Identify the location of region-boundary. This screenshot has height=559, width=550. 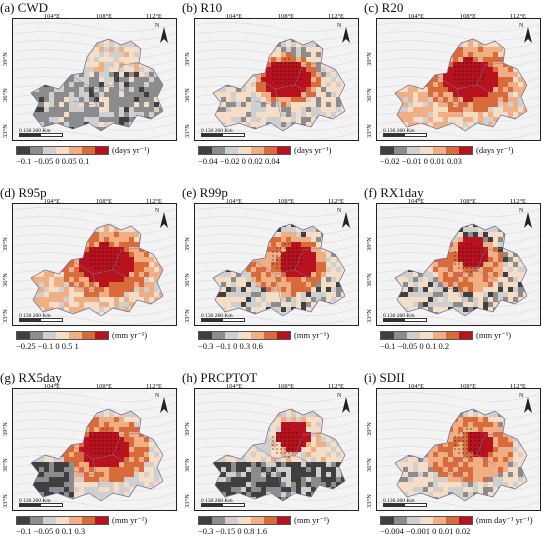
(461, 85).